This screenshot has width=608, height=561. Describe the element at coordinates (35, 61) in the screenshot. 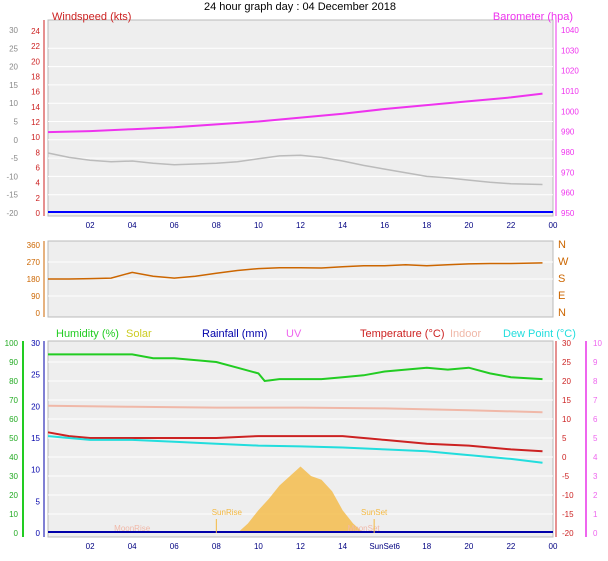

I see `wind-axis-tick: 20` at that location.